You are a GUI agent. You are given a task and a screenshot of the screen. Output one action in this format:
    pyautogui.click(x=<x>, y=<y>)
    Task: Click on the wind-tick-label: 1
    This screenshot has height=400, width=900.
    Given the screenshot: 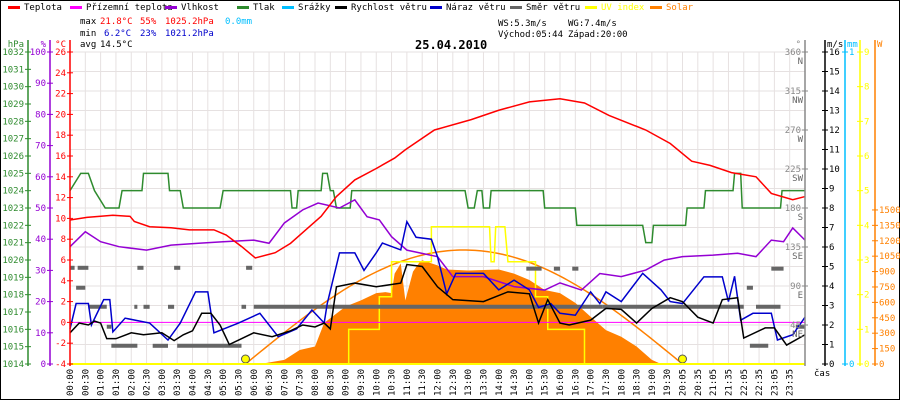 What is the action you would take?
    pyautogui.click(x=831, y=346)
    